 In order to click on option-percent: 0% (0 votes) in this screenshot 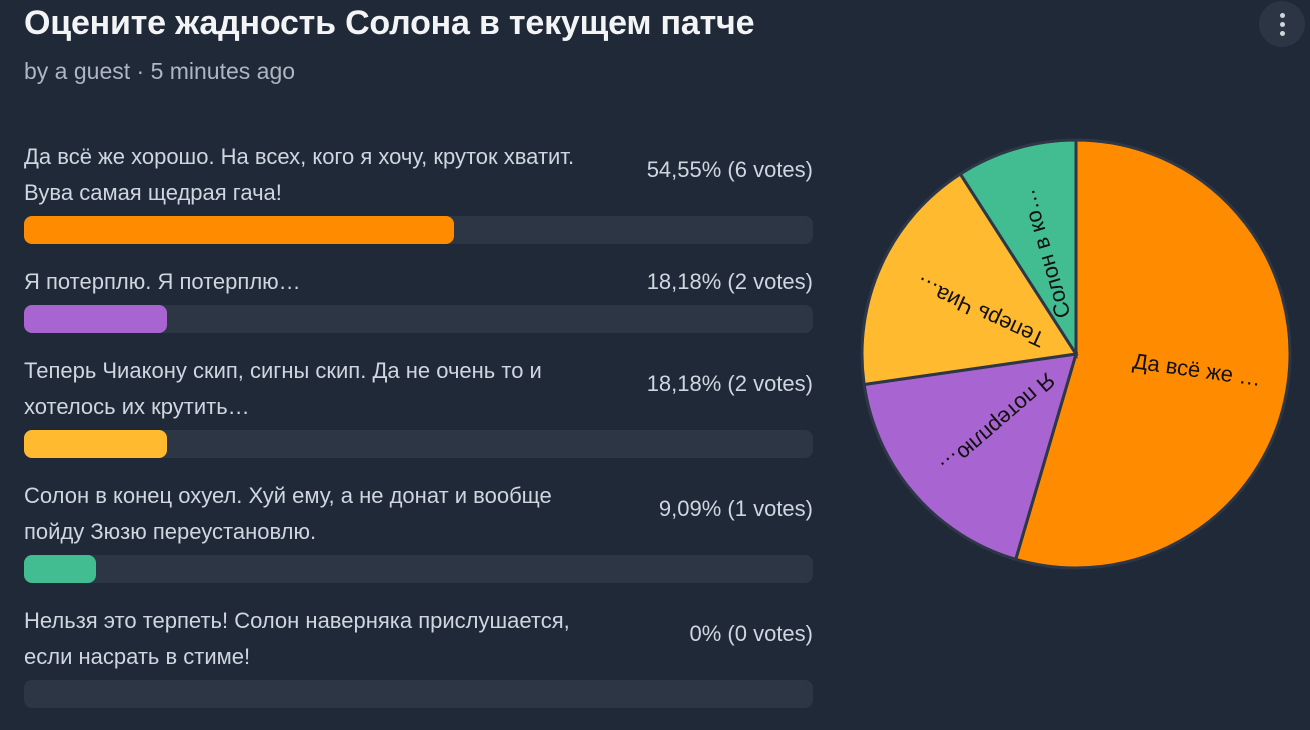, I will do `click(751, 633)`.